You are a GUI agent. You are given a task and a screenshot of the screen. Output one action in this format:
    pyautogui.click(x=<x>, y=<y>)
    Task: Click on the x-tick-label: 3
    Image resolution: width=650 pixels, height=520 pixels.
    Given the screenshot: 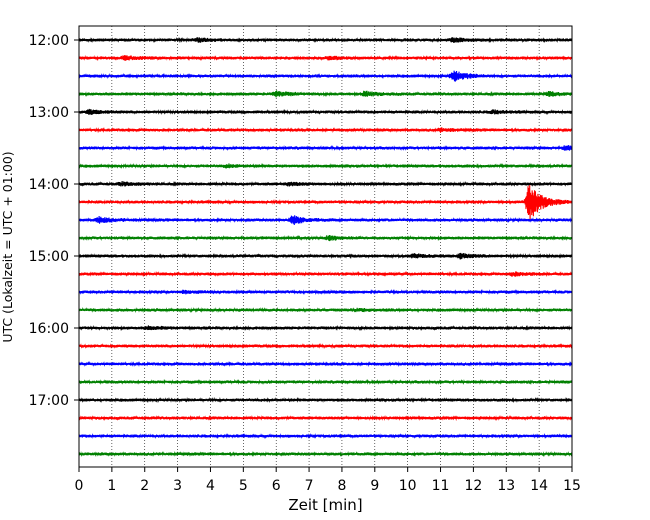 What is the action you would take?
    pyautogui.click(x=177, y=486)
    